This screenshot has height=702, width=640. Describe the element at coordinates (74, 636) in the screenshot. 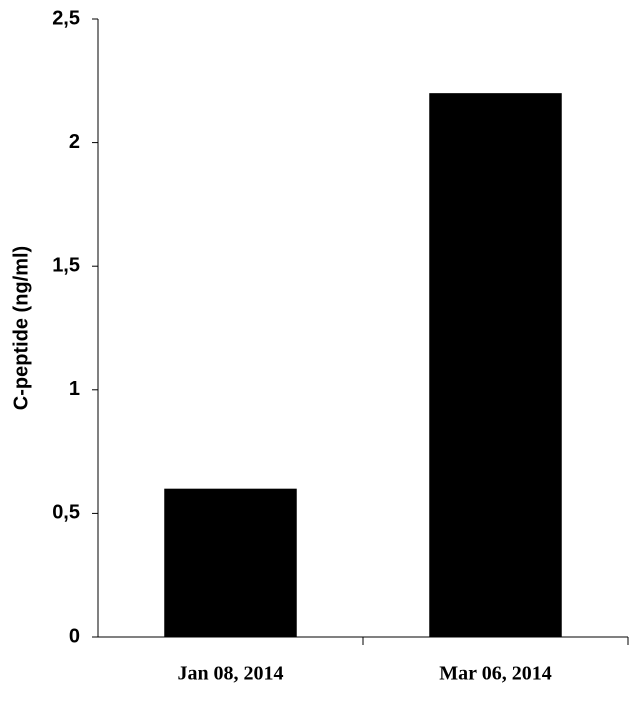

I see `y-tick-label: 0` at that location.